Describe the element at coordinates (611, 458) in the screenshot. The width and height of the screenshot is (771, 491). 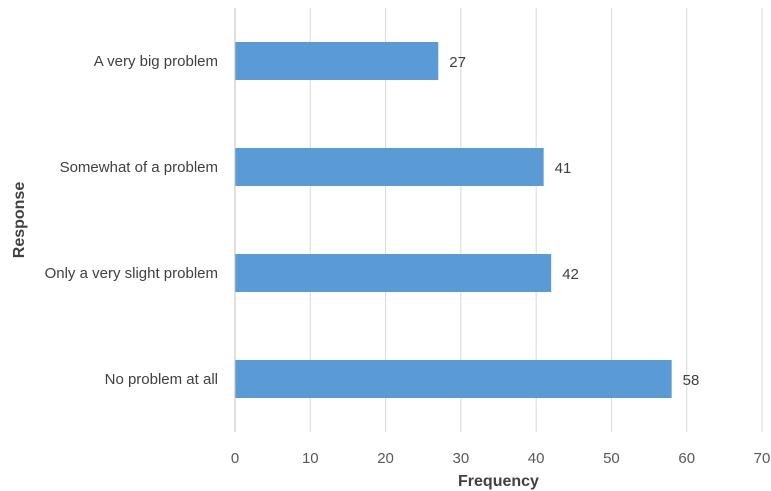
I see `x-tick-label-50: 50` at that location.